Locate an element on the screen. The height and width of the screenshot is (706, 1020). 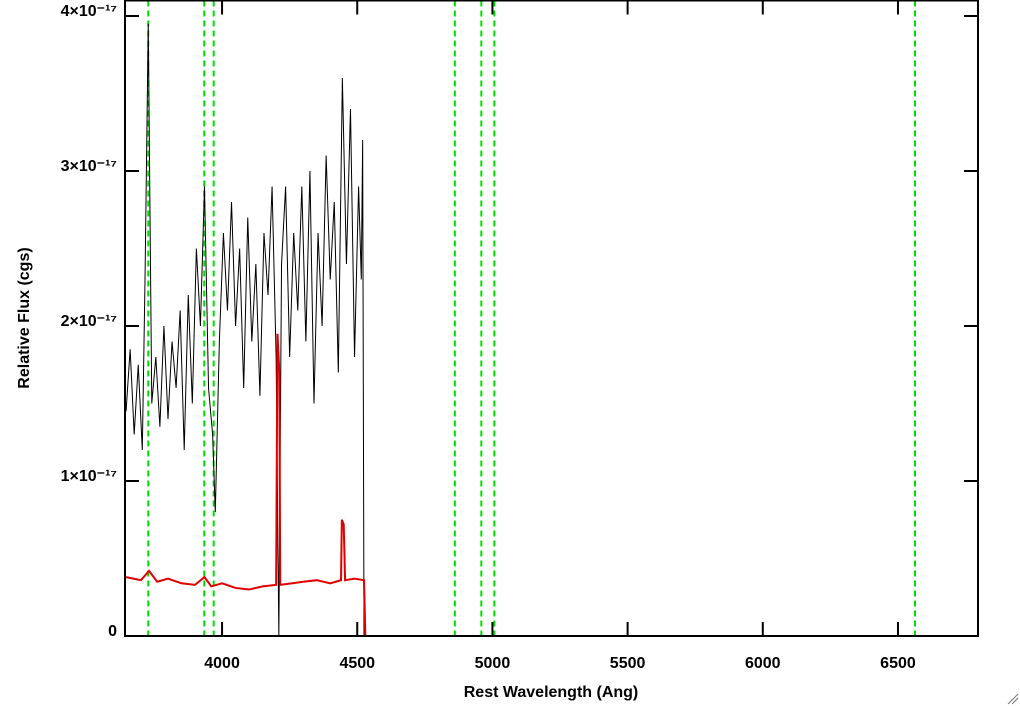
y-tick-label: 0 is located at coordinates (112, 631).